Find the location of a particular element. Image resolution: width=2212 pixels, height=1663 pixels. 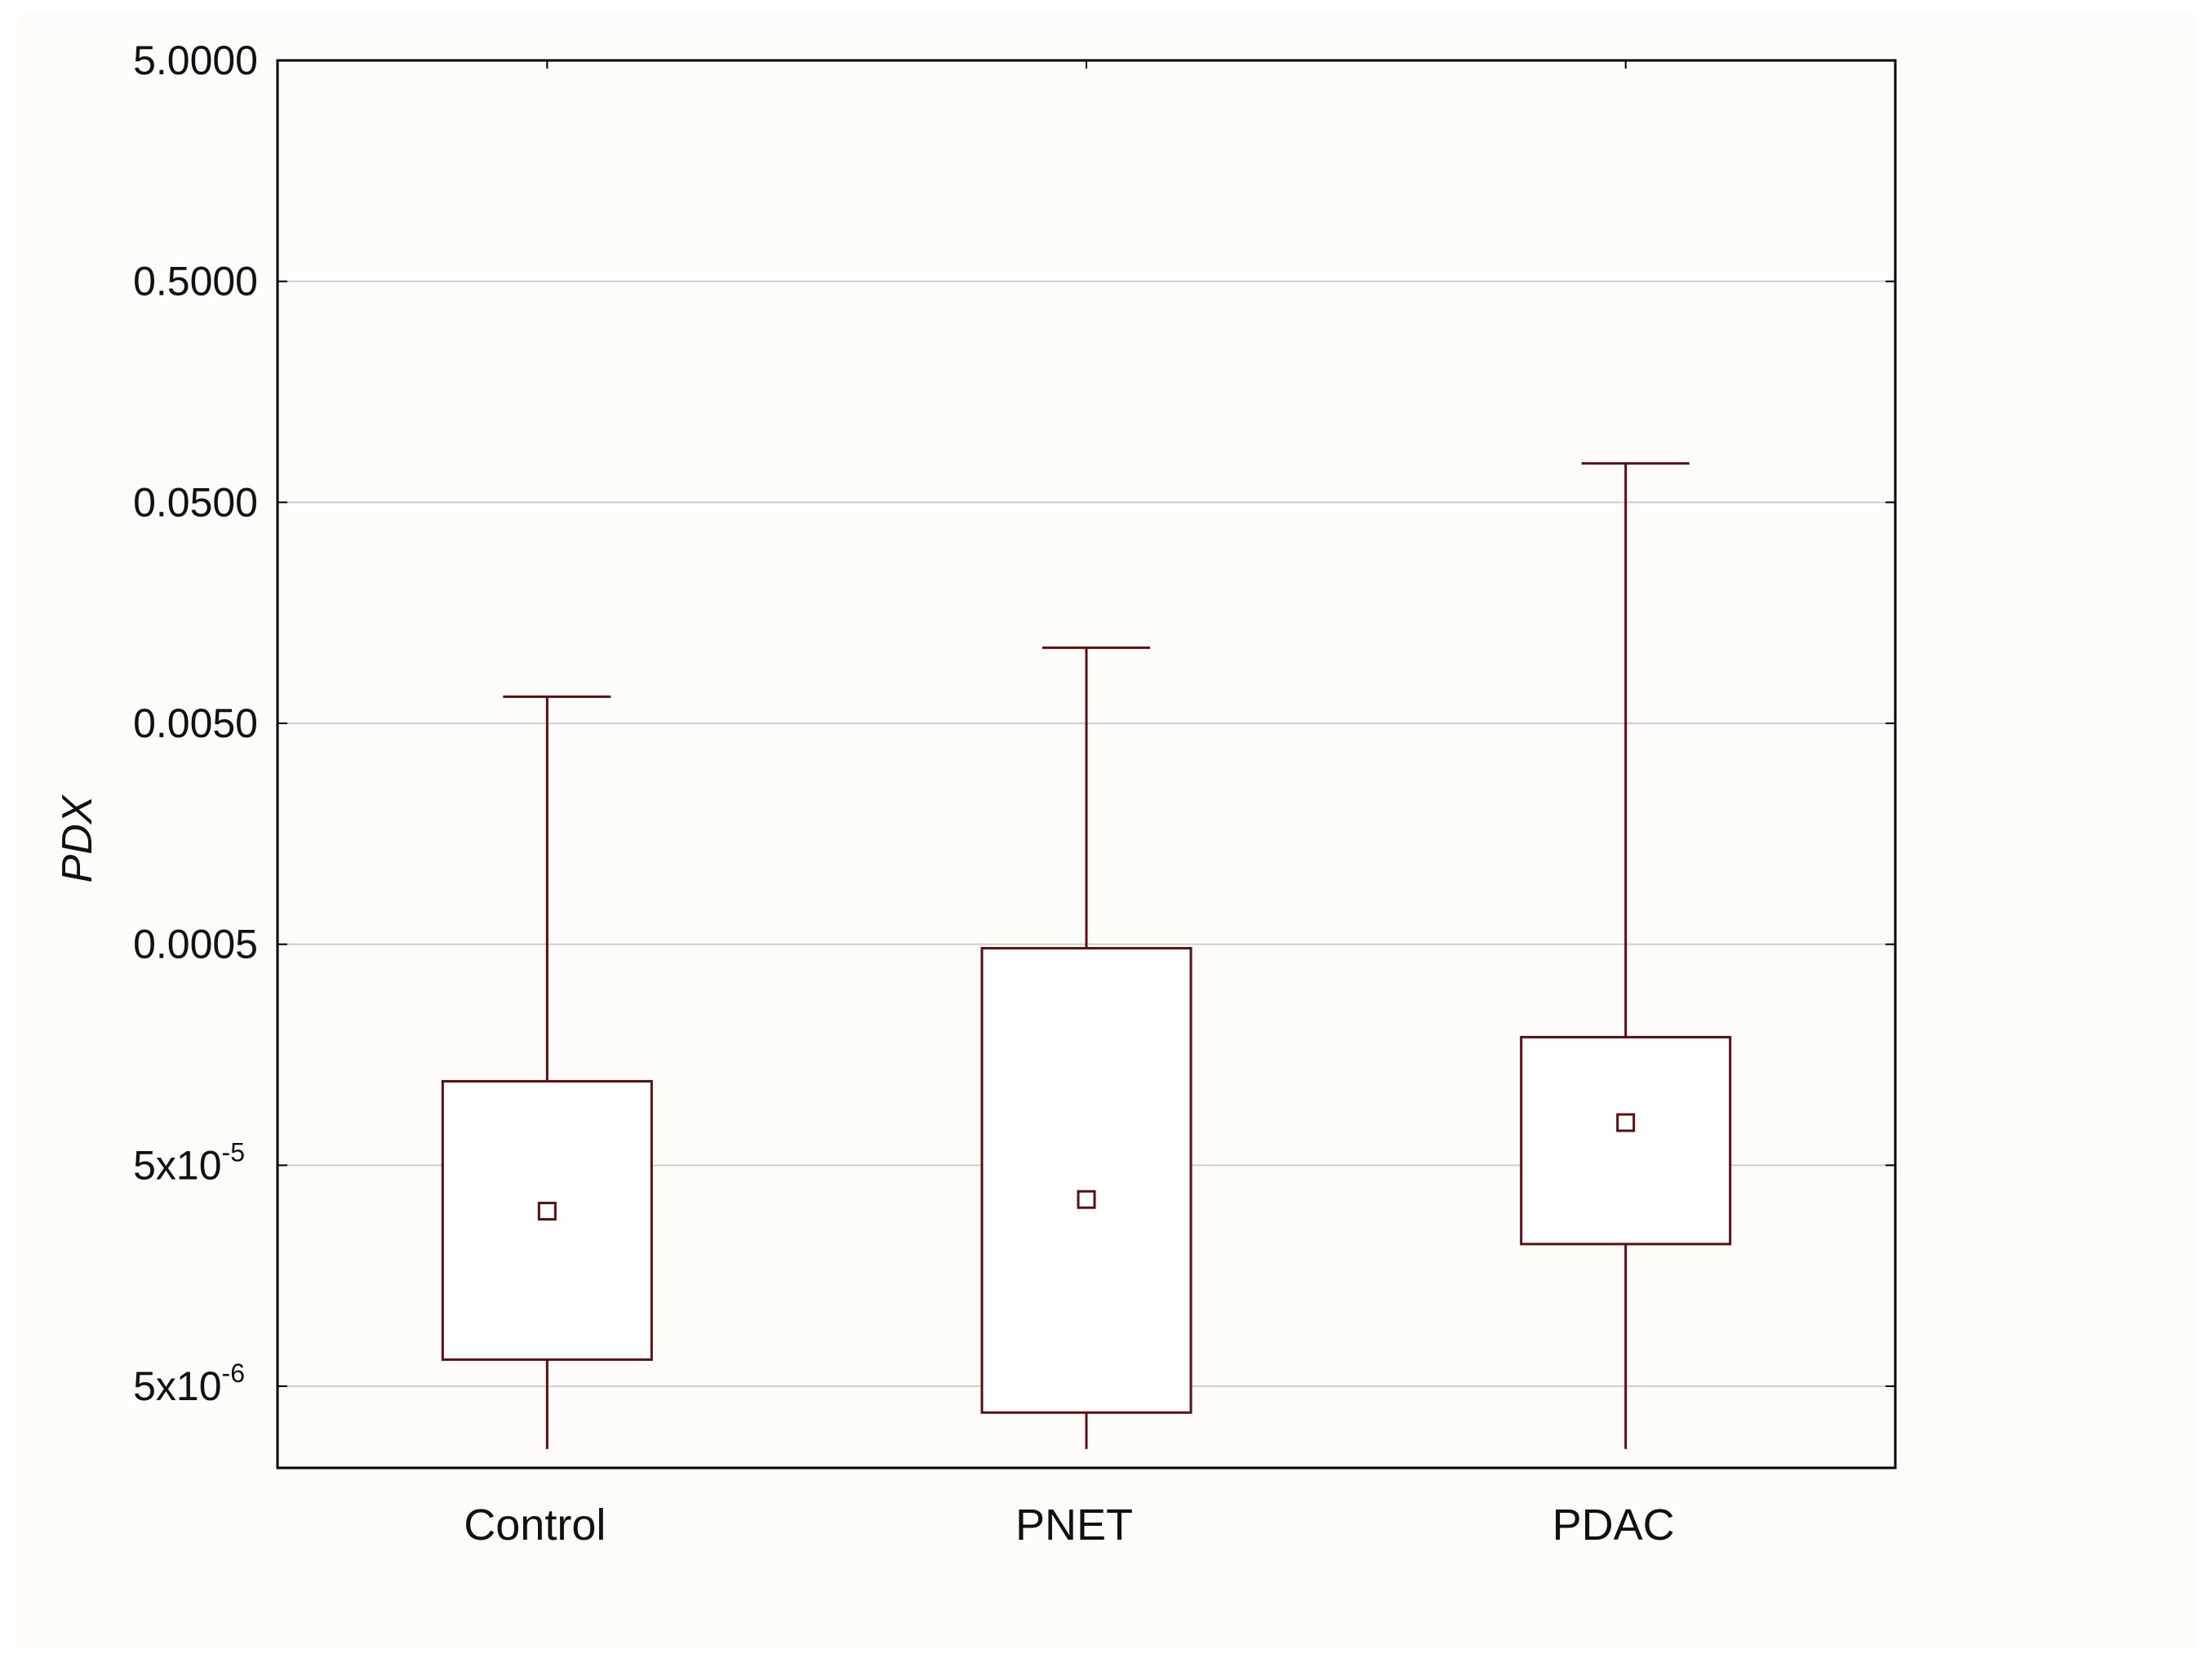

box-control is located at coordinates (547, 1072).